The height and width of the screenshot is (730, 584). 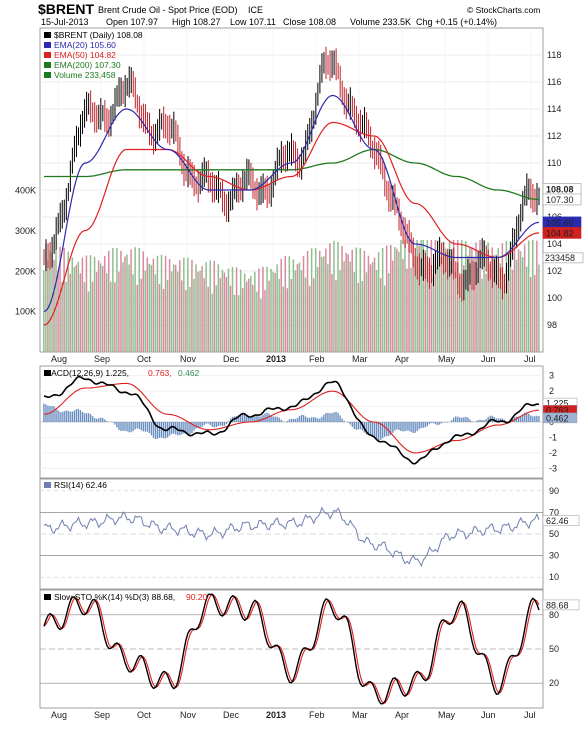 What do you see at coordinates (47, 45) in the screenshot?
I see `legend-swatch` at bounding box center [47, 45].